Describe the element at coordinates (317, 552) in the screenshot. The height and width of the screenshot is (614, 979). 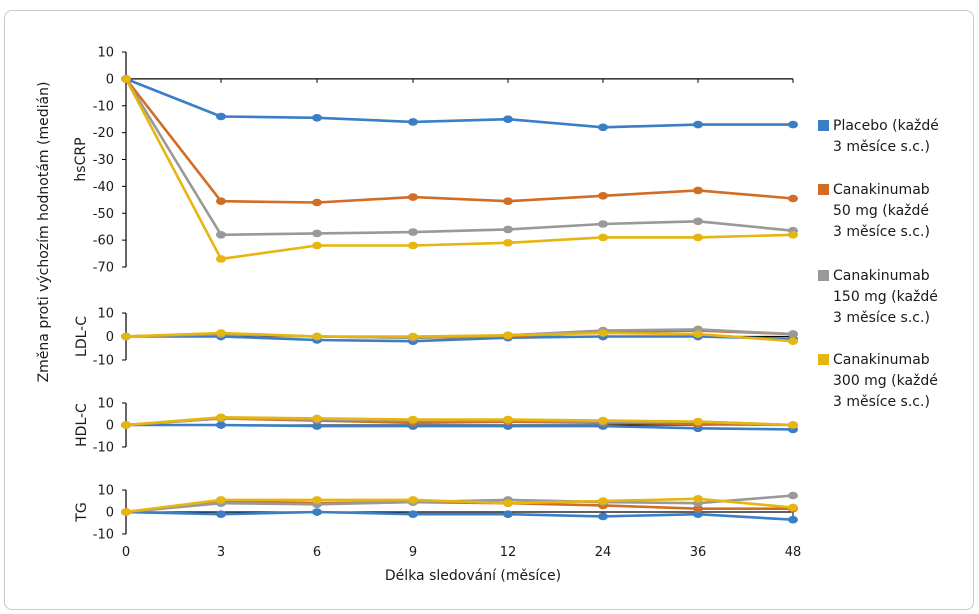
I see `x-tick-label: 6` at that location.